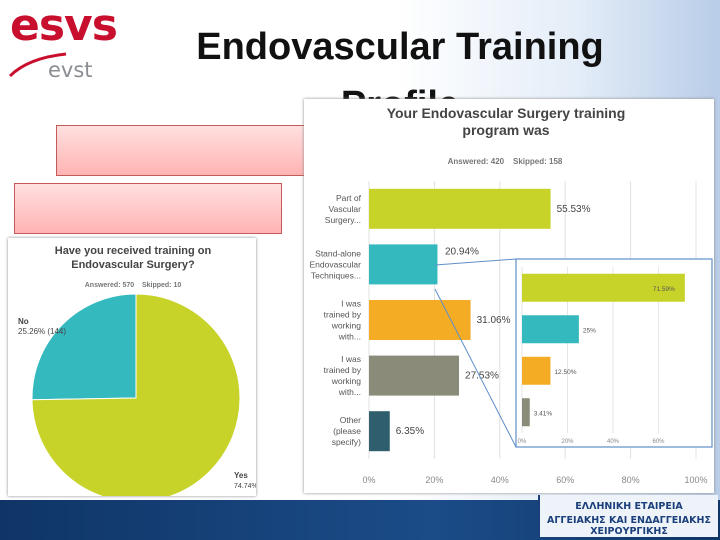 This screenshot has height=540, width=720. Describe the element at coordinates (658, 442) in the screenshot. I see `inset-x-tick-label: 60%` at that location.